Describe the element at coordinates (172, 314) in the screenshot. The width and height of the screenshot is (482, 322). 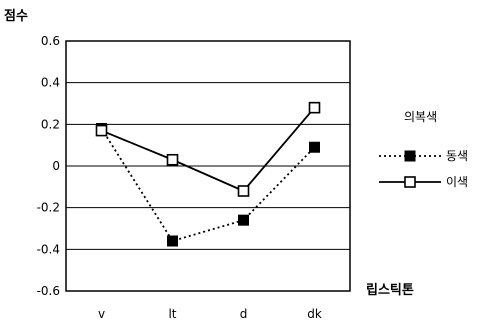
I see `x-tick-label: lt` at that location.